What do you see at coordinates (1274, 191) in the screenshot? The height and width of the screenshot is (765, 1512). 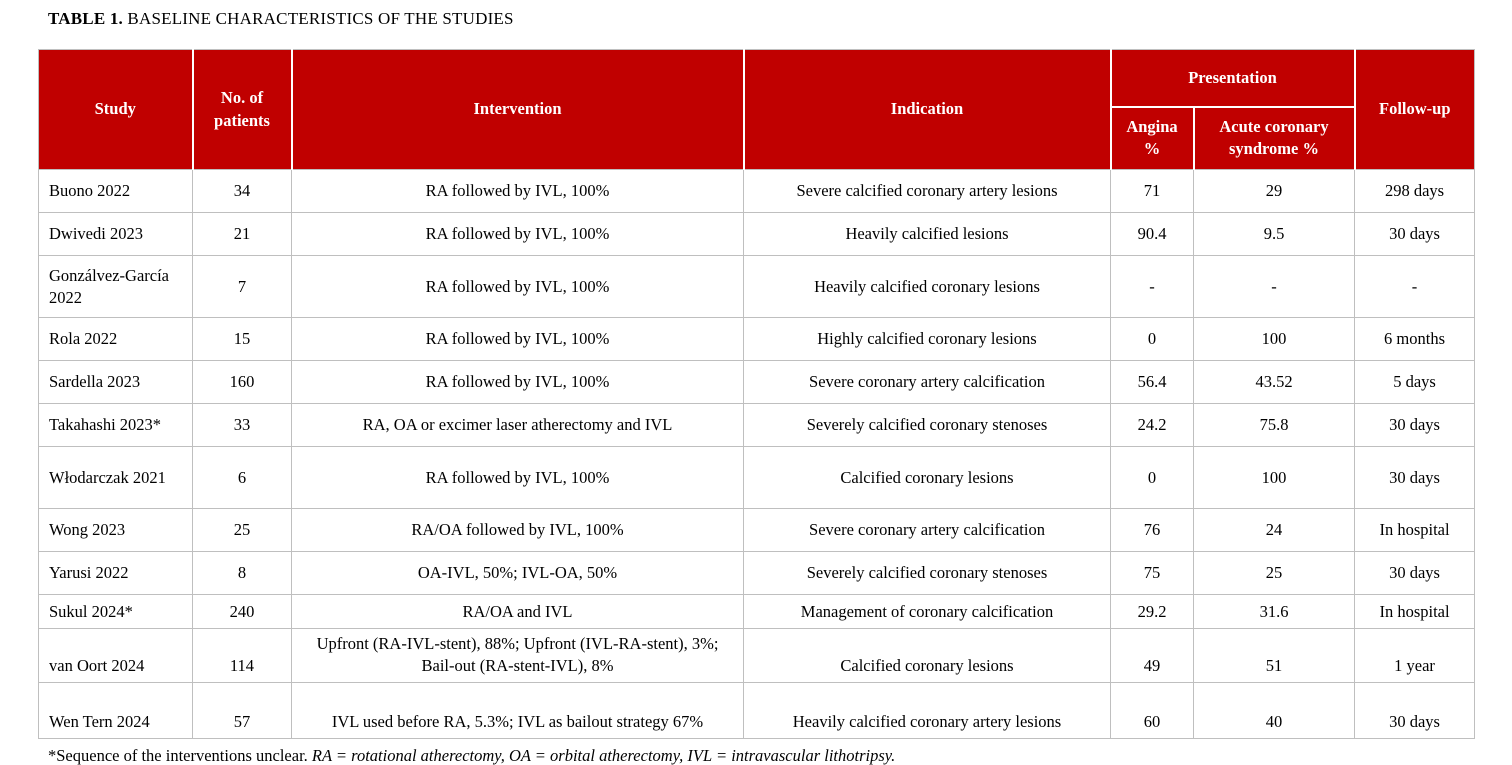 I see `acs-cell: 29` at bounding box center [1274, 191].